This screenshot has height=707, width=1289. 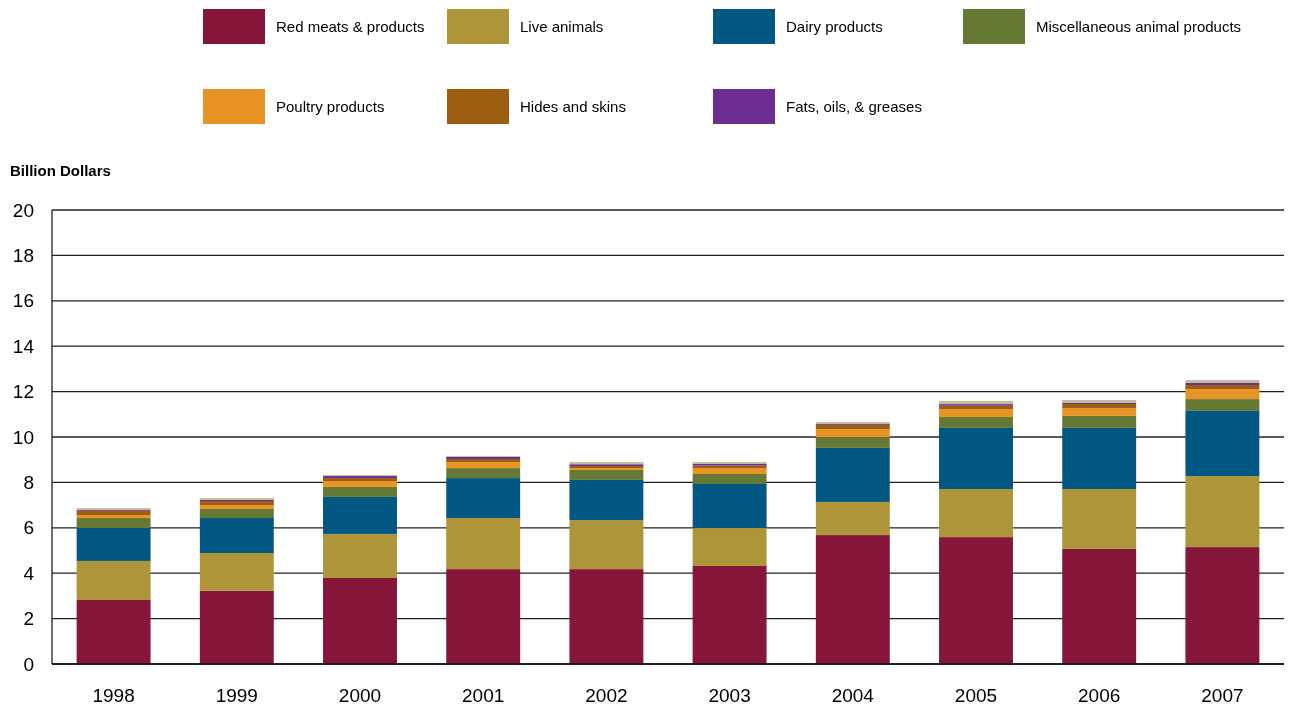 I want to click on x-tick-label: 1998, so click(x=113, y=695).